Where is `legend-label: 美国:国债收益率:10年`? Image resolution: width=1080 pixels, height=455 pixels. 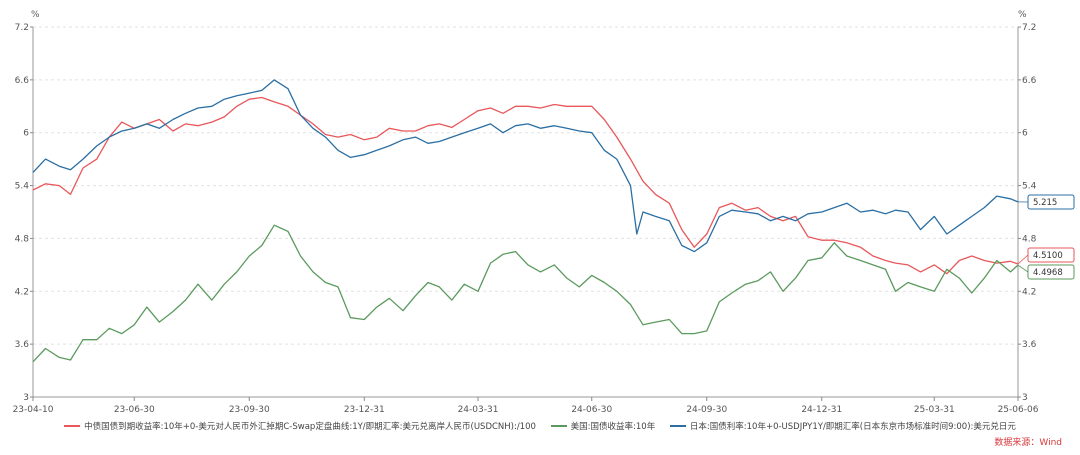
legend-label: 美国:国债收益率:10年 is located at coordinates (613, 427).